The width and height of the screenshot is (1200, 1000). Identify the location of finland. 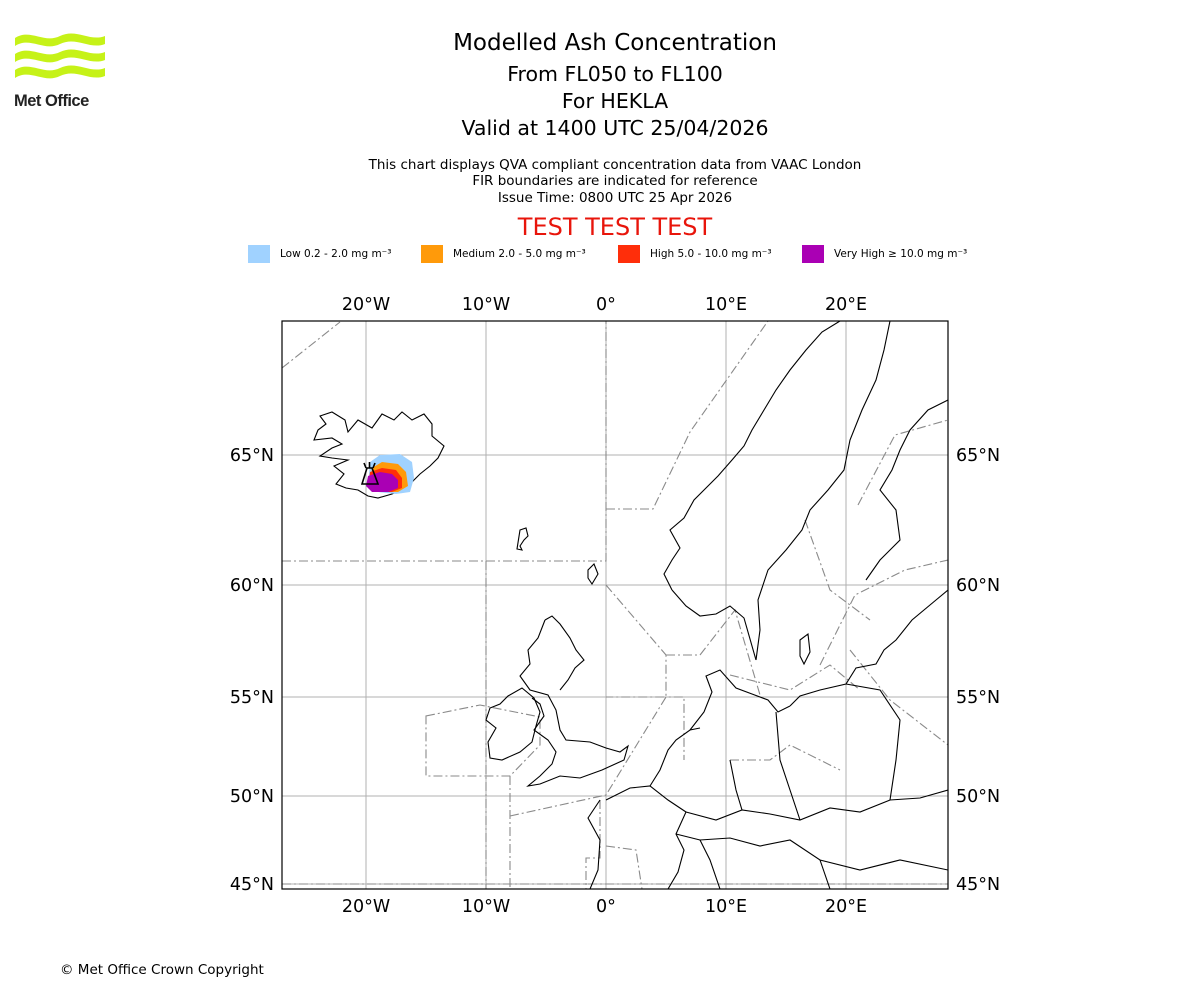
(906, 490).